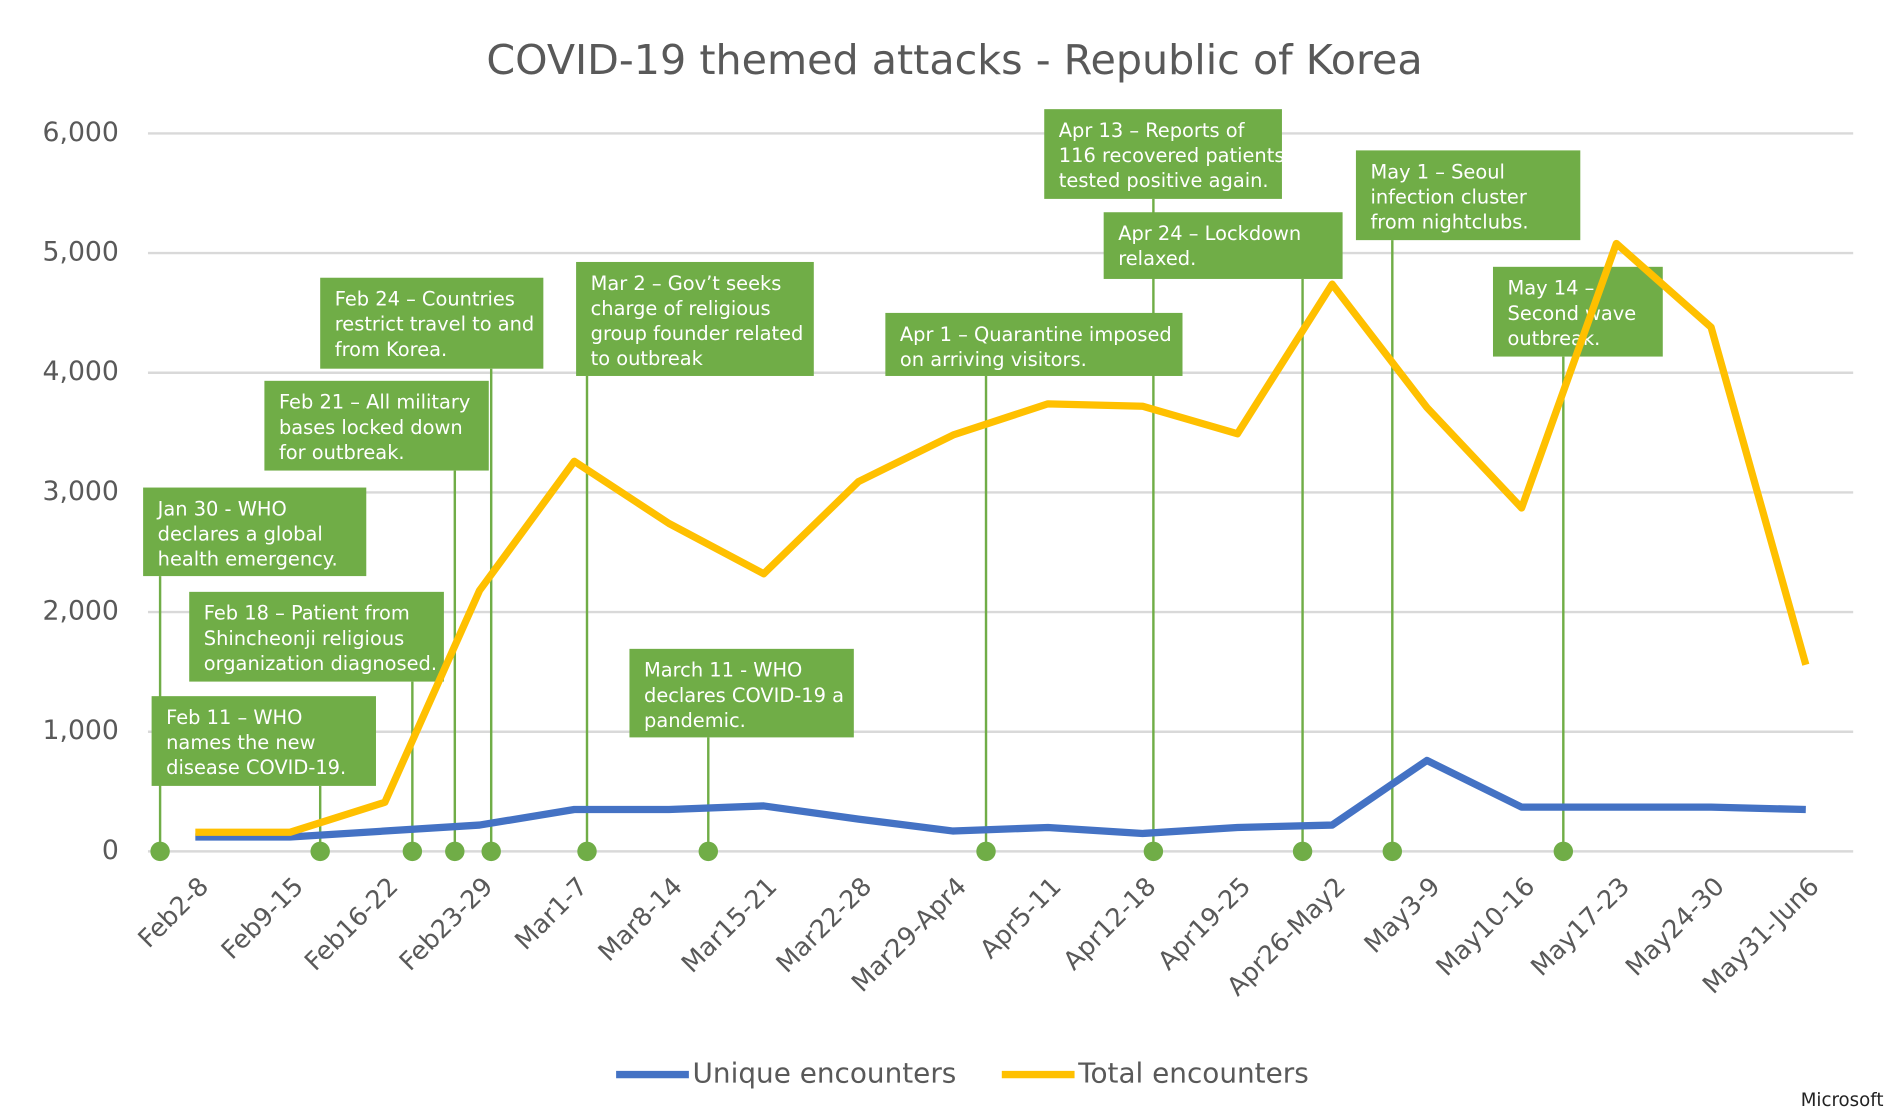  What do you see at coordinates (641, 920) in the screenshot?
I see `x-tick-label: Mar8-14` at bounding box center [641, 920].